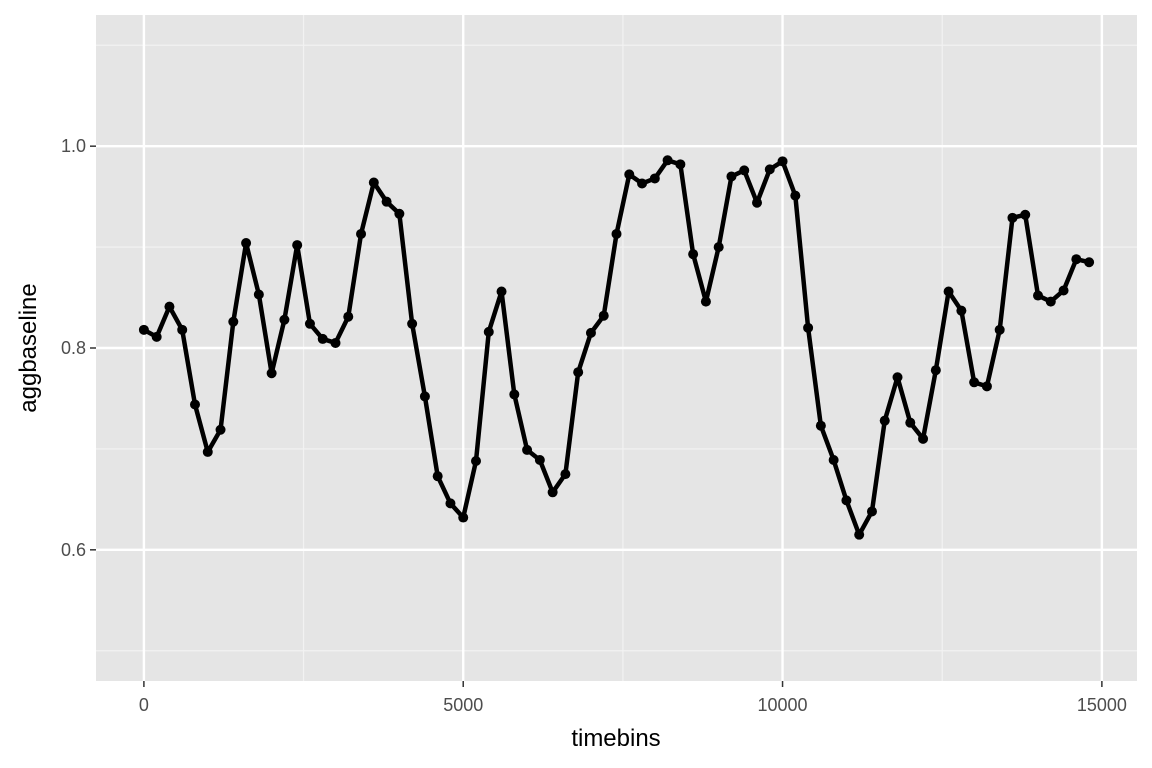 This screenshot has height=768, width=1152. Describe the element at coordinates (615, 738) in the screenshot. I see `x-axis-title: timebins` at that location.